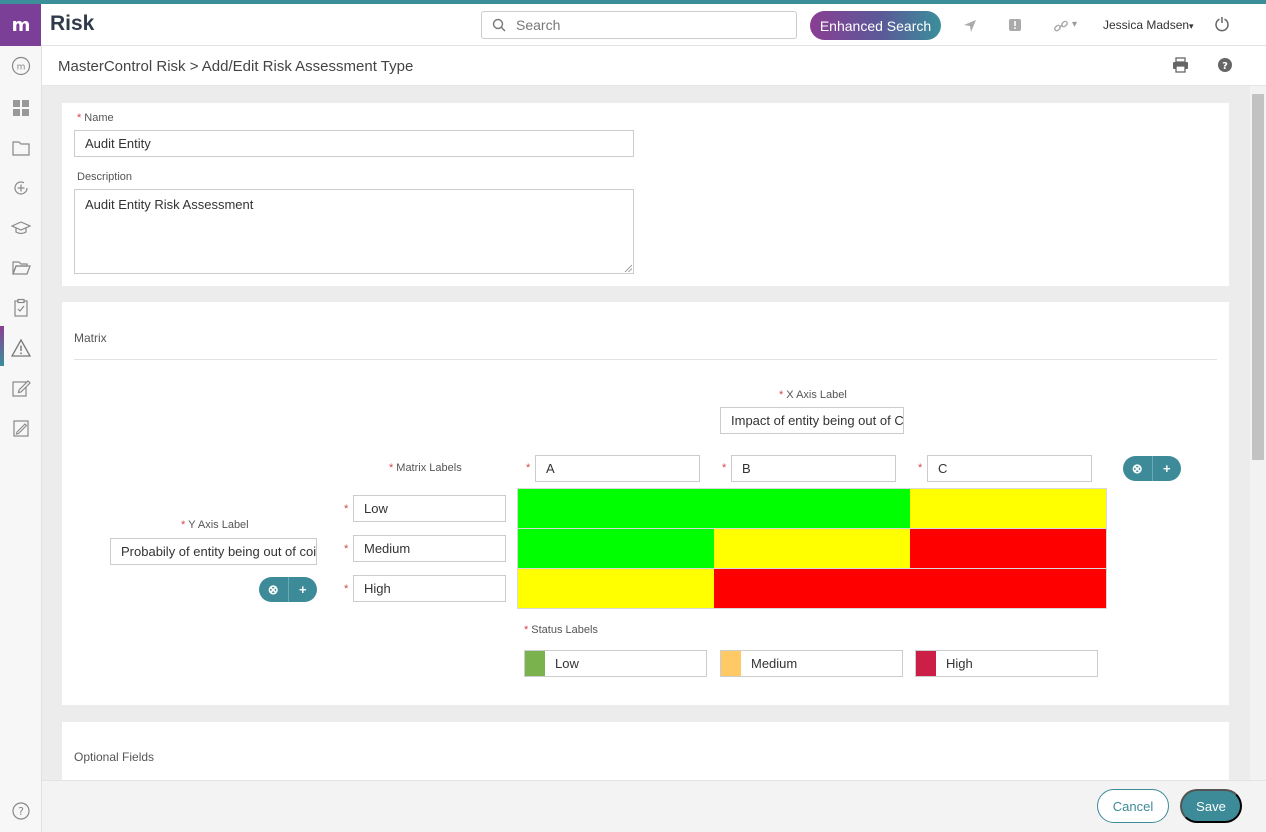 Image resolution: width=1266 pixels, height=832 pixels. What do you see at coordinates (72, 23) in the screenshot?
I see `app-title: Risk` at bounding box center [72, 23].